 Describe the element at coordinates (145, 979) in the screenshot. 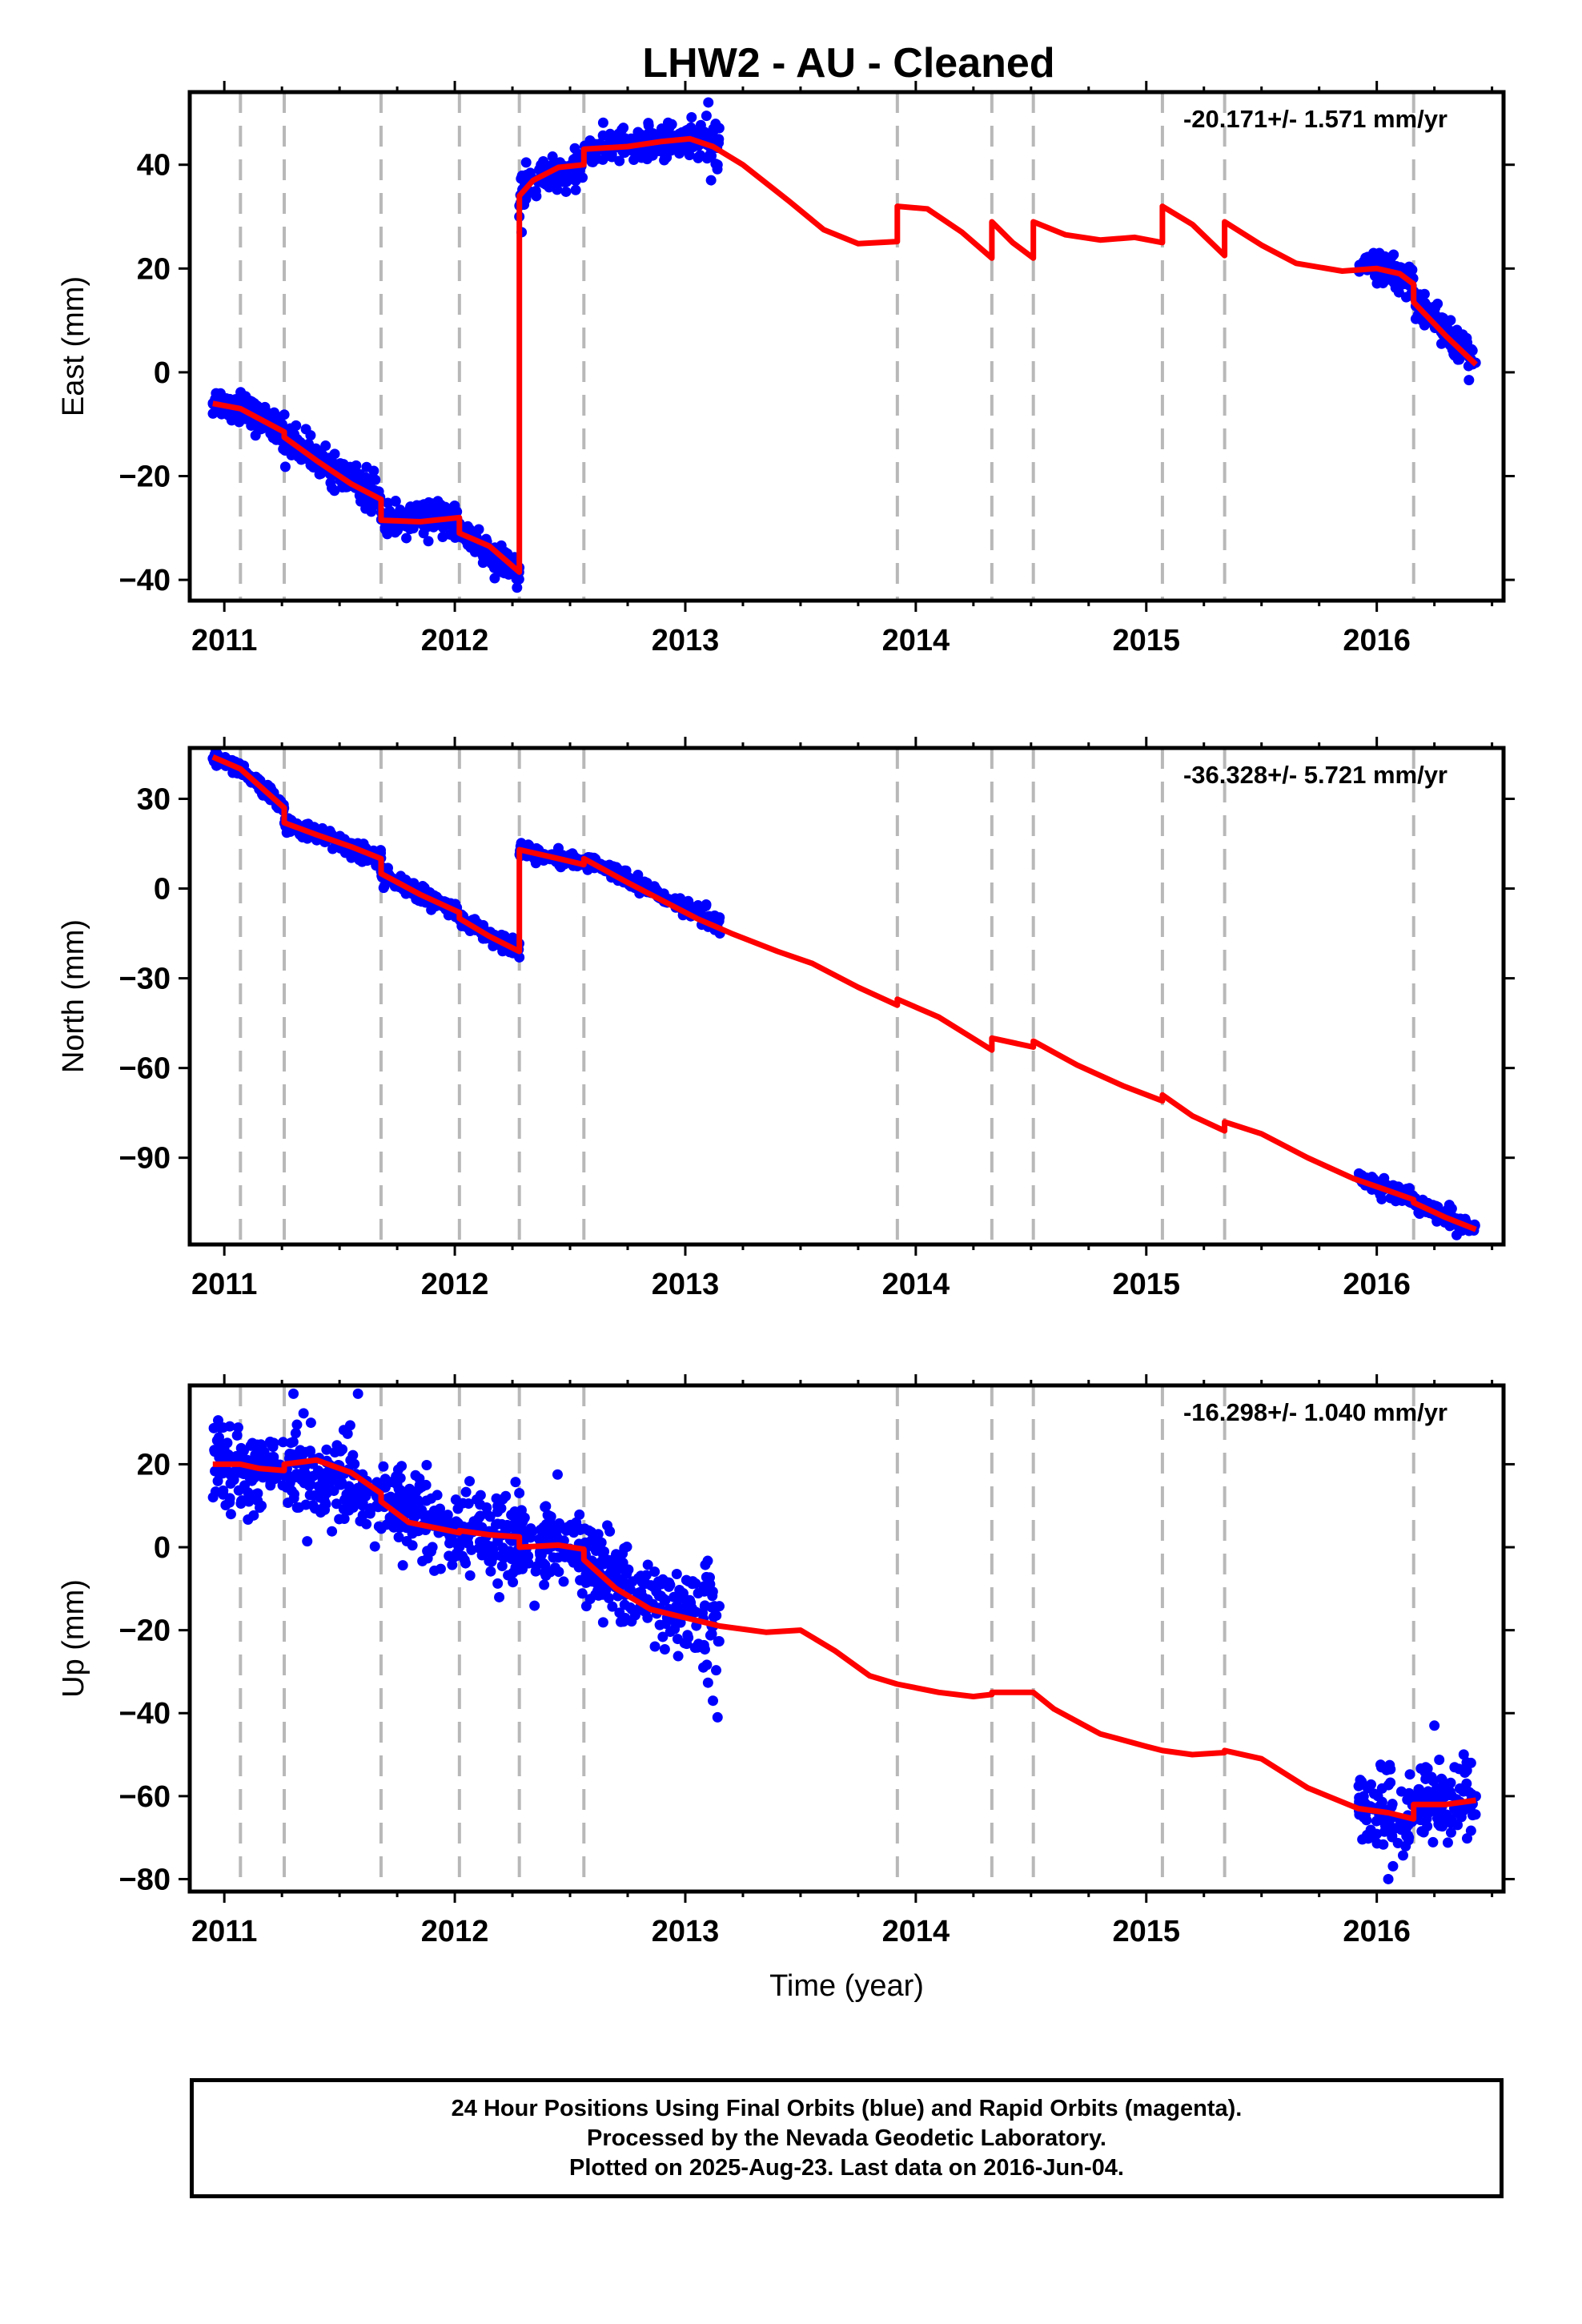

I see `y-tick-label: −30` at that location.